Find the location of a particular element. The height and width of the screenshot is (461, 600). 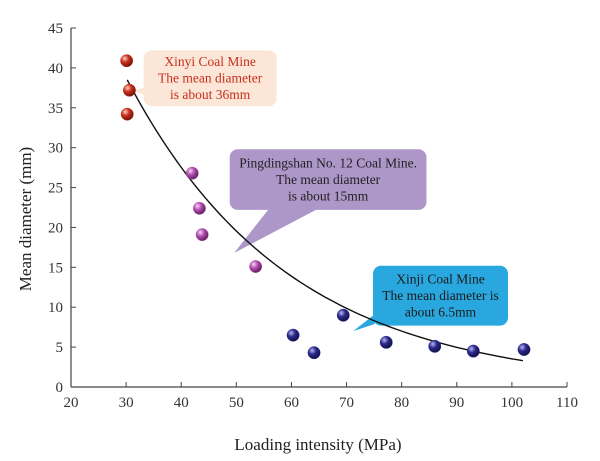

x-axis-title: Loading intensity (MPa) is located at coordinates (317, 444).